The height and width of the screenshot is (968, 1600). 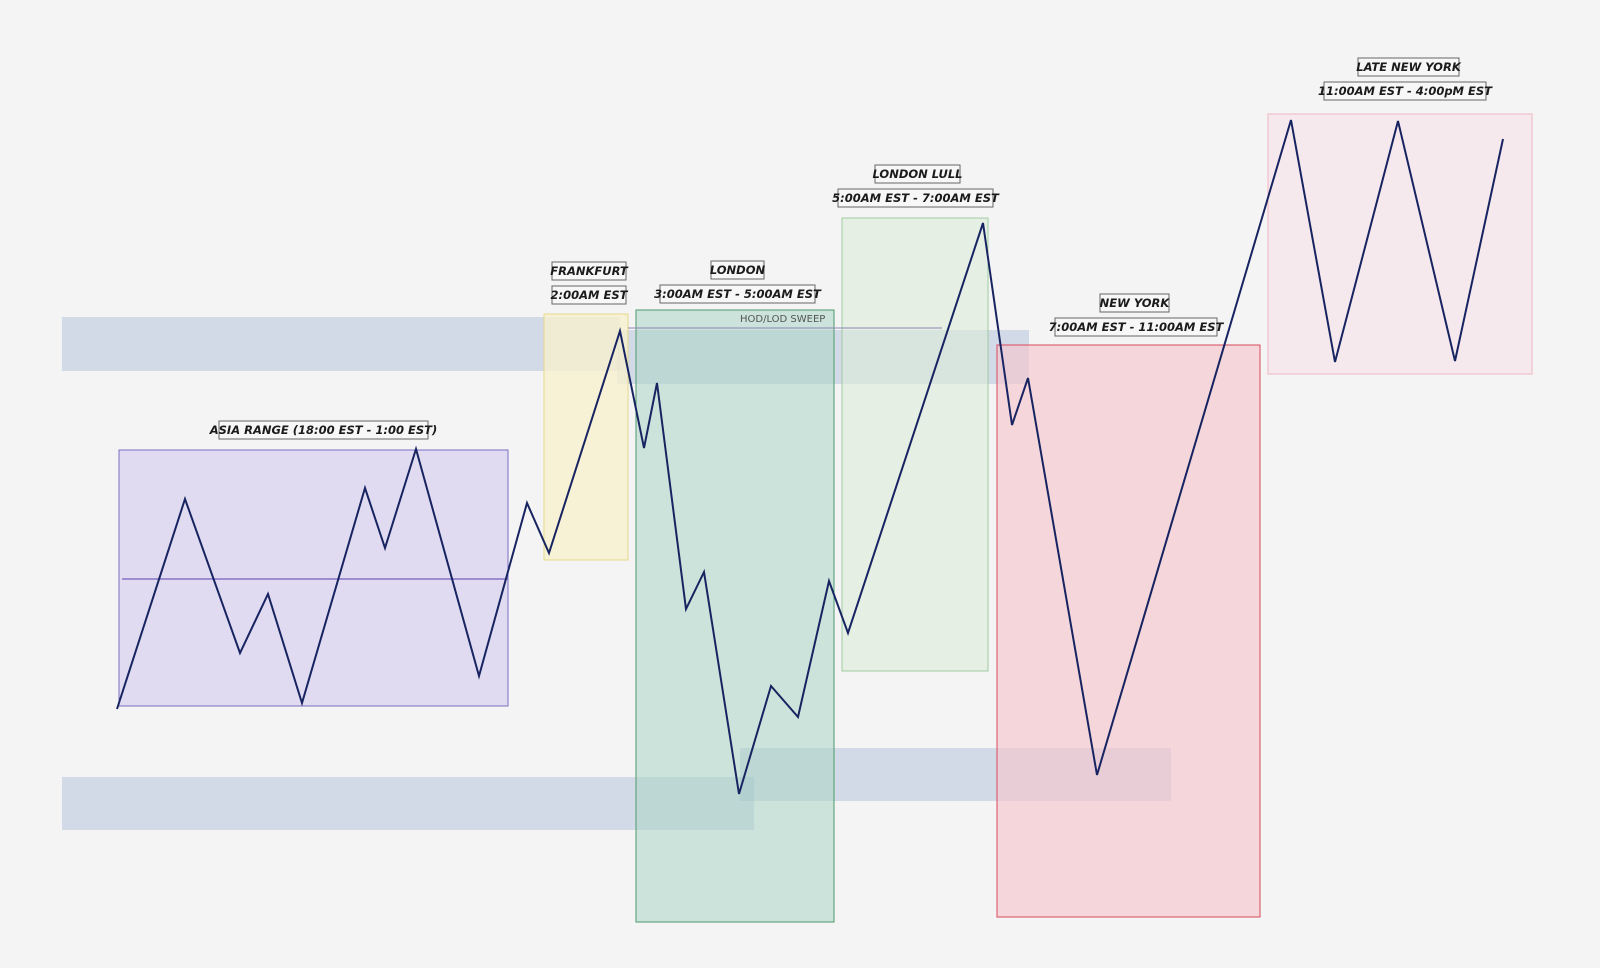 I want to click on london-label: LONDON, so click(x=738, y=270).